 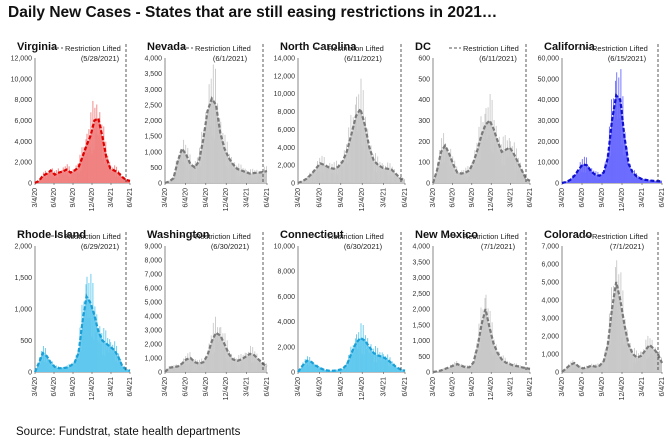 What do you see at coordinates (424, 121) in the screenshot?
I see `y-tick-label: 300` at bounding box center [424, 121].